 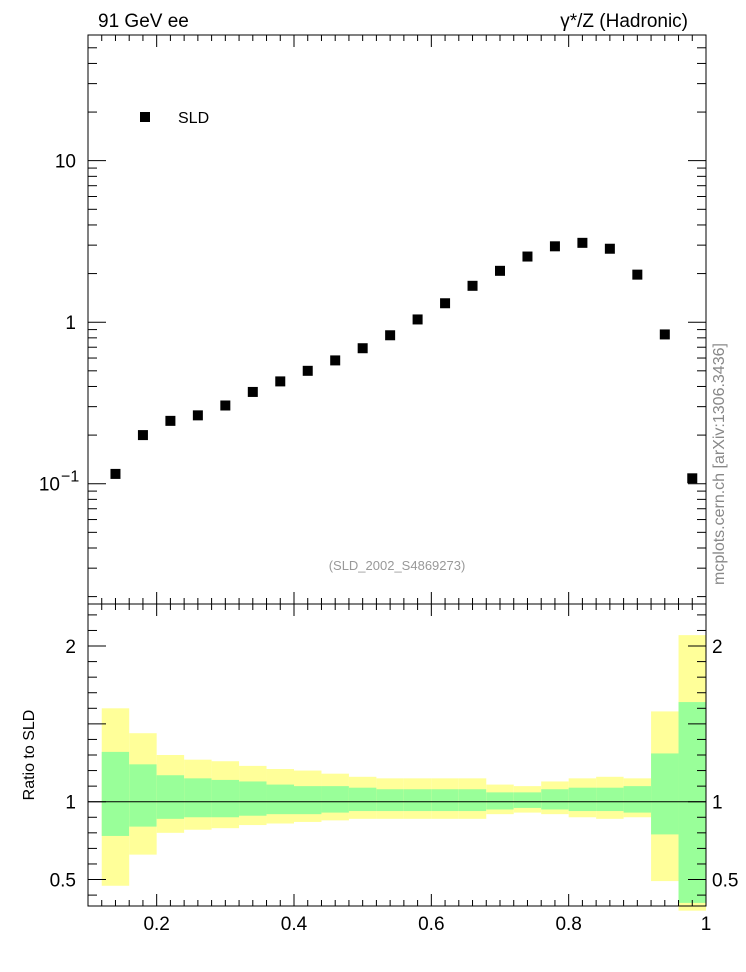 I want to click on legend-label-sld: SLD, so click(x=193, y=118).